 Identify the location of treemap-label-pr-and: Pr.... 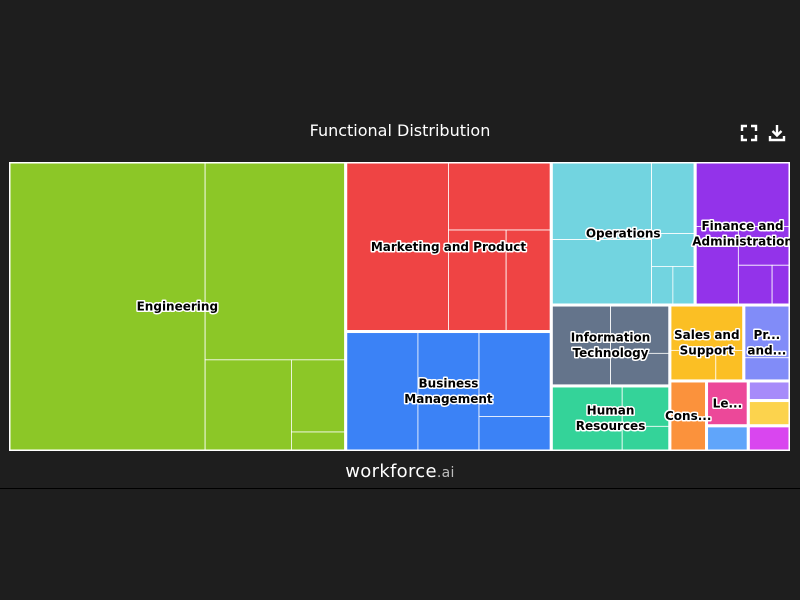
(767, 335).